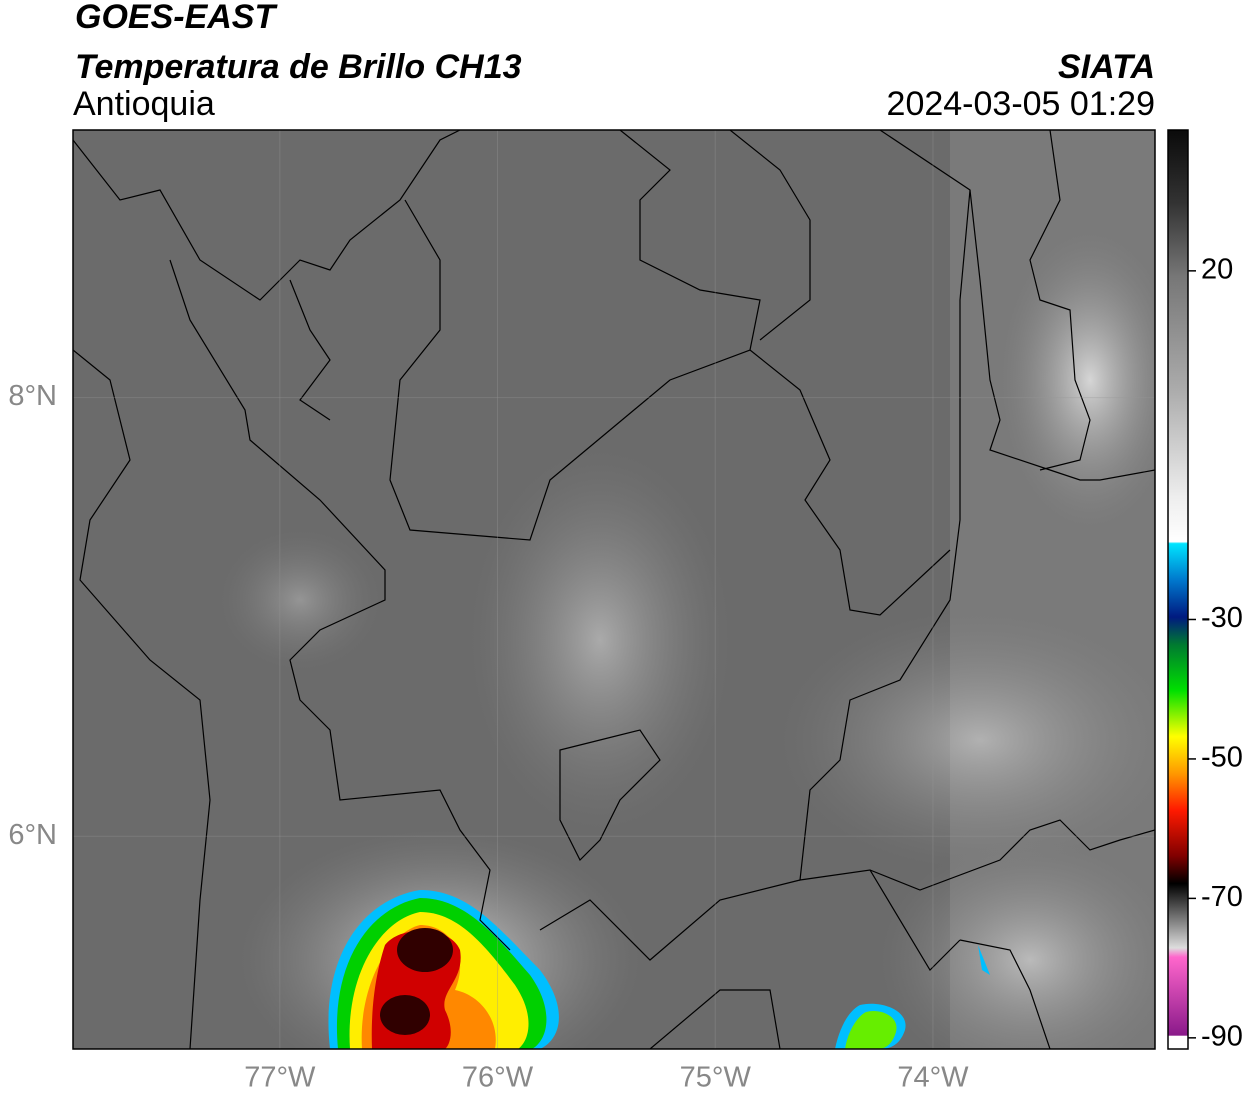 This screenshot has height=1099, width=1252. Describe the element at coordinates (1021, 104) in the screenshot. I see `datetime: 2024-03-05 01:29` at that location.